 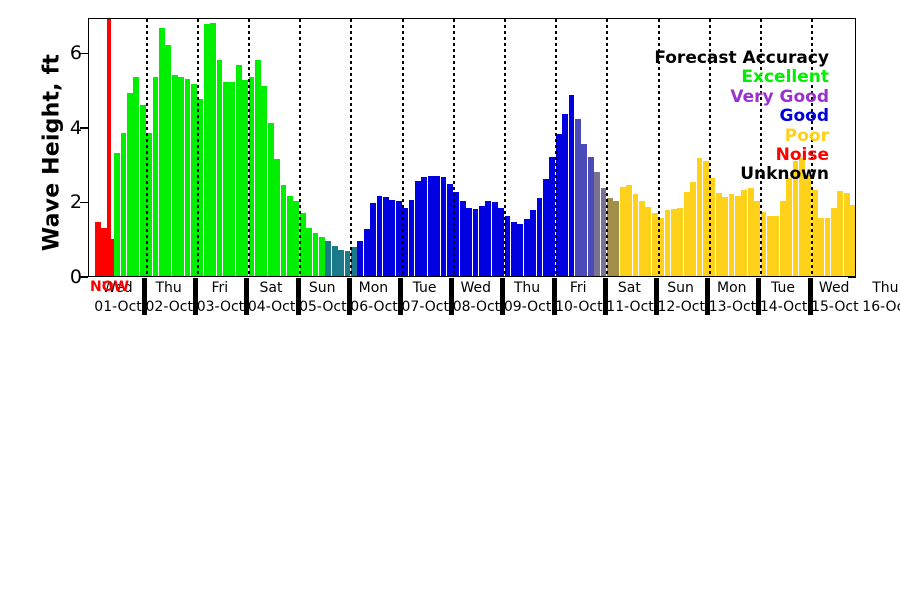 I want to click on day-date: 06-Oct, so click(x=374, y=307).